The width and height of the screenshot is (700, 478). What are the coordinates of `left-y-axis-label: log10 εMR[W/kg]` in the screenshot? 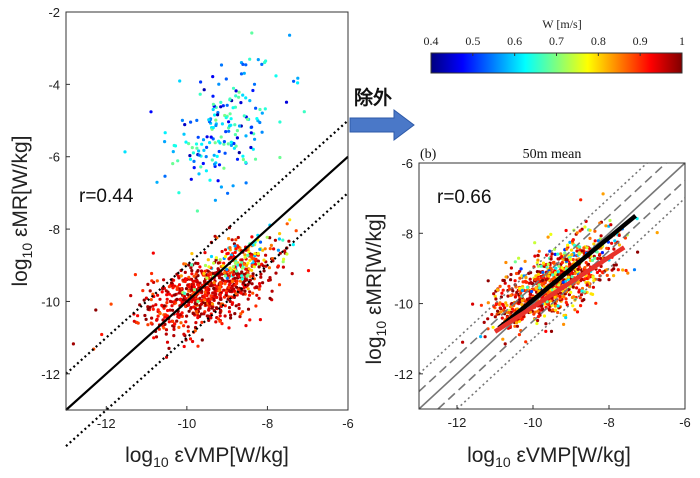 It's located at (22, 211).